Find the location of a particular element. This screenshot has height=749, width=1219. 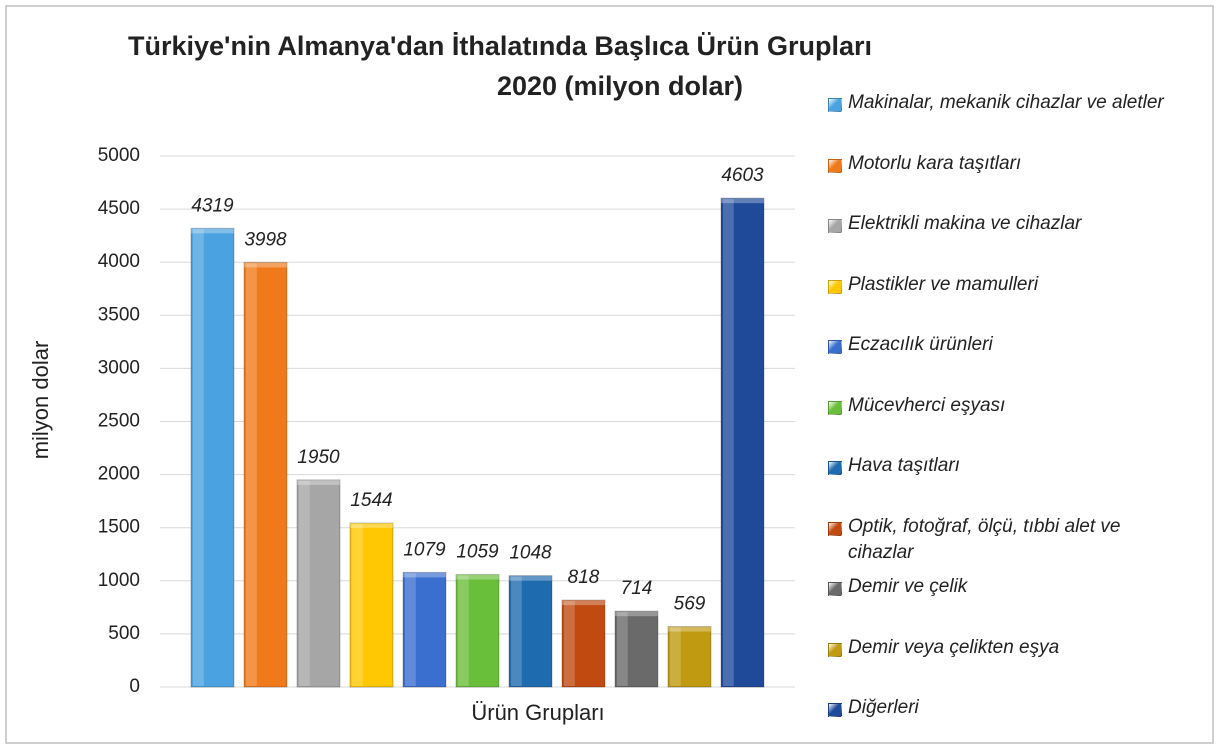

legend-item: Demir veya çelikten eşya is located at coordinates (1008, 648).